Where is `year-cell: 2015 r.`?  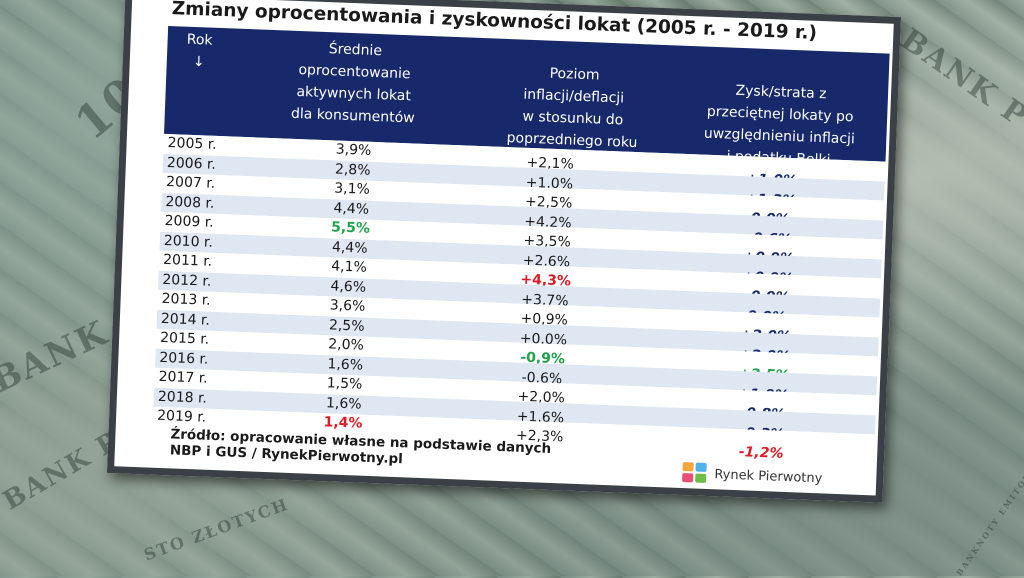
year-cell: 2015 r. is located at coordinates (184, 338).